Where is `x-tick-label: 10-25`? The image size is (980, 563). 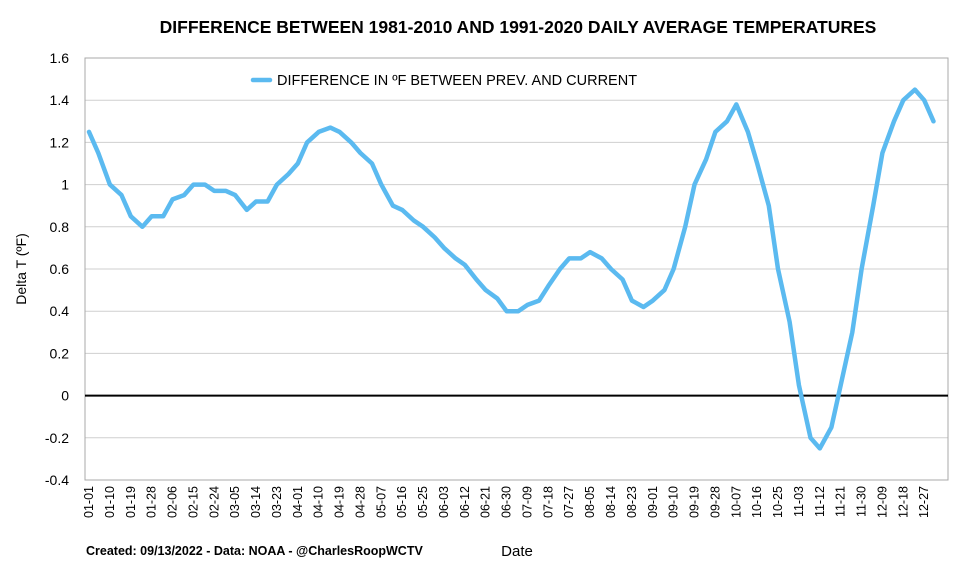
x-tick-label: 10-25 is located at coordinates (778, 502).